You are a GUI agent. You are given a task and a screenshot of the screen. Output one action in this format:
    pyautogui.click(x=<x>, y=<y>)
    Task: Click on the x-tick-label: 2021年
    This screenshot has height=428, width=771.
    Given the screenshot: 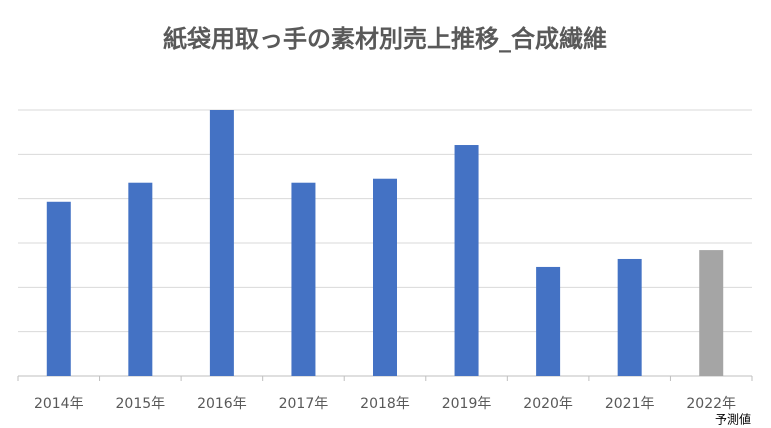 What is the action you would take?
    pyautogui.click(x=630, y=404)
    